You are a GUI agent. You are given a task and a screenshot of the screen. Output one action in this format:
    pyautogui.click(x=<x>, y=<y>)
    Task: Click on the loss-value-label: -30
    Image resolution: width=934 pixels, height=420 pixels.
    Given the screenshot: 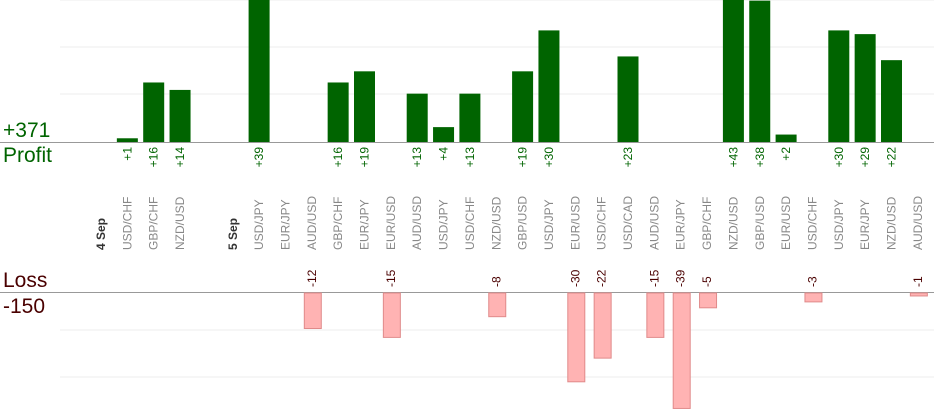 What is the action you would take?
    pyautogui.click(x=575, y=278)
    